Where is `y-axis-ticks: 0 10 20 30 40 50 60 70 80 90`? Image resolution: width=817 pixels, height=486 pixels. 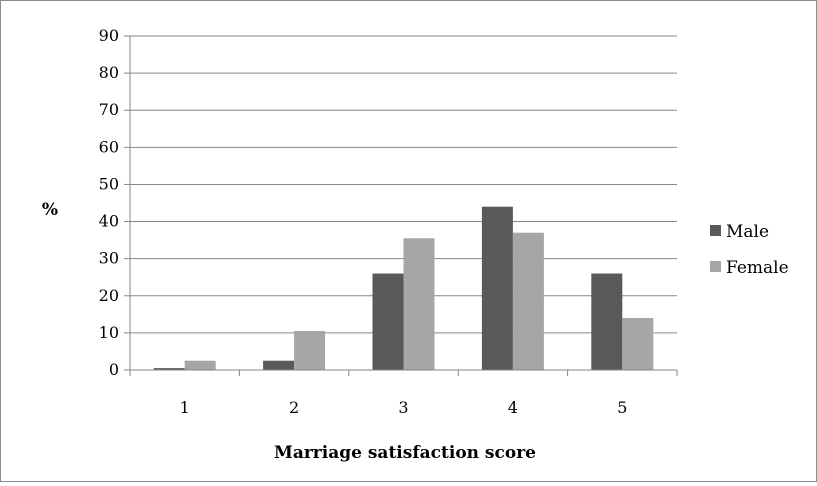 y-axis-ticks: 0 10 20 30 40 50 60 70 80 90 is located at coordinates (114, 202).